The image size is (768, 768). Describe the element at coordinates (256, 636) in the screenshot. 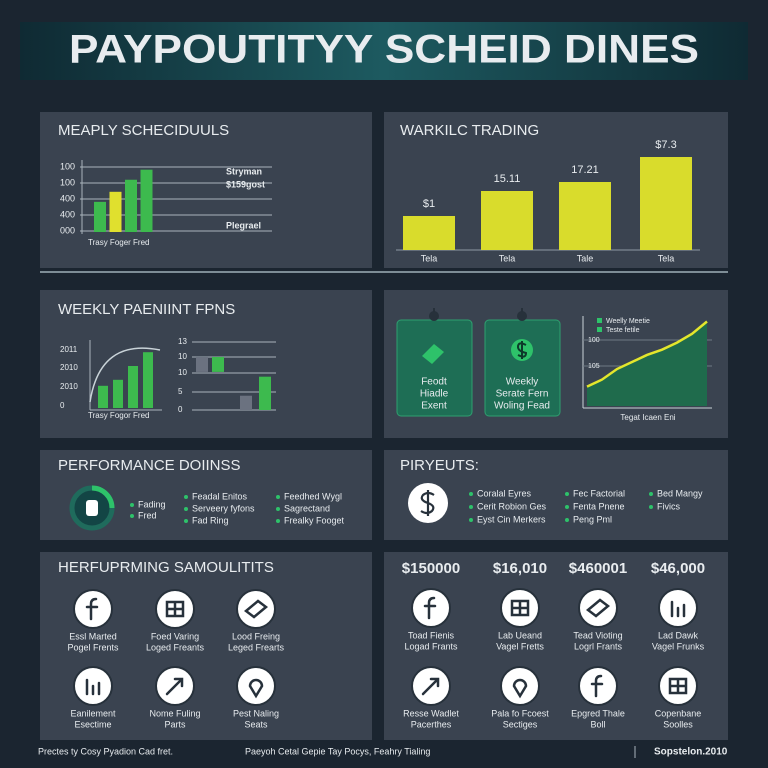

I see `item-label: Lood Freing` at that location.